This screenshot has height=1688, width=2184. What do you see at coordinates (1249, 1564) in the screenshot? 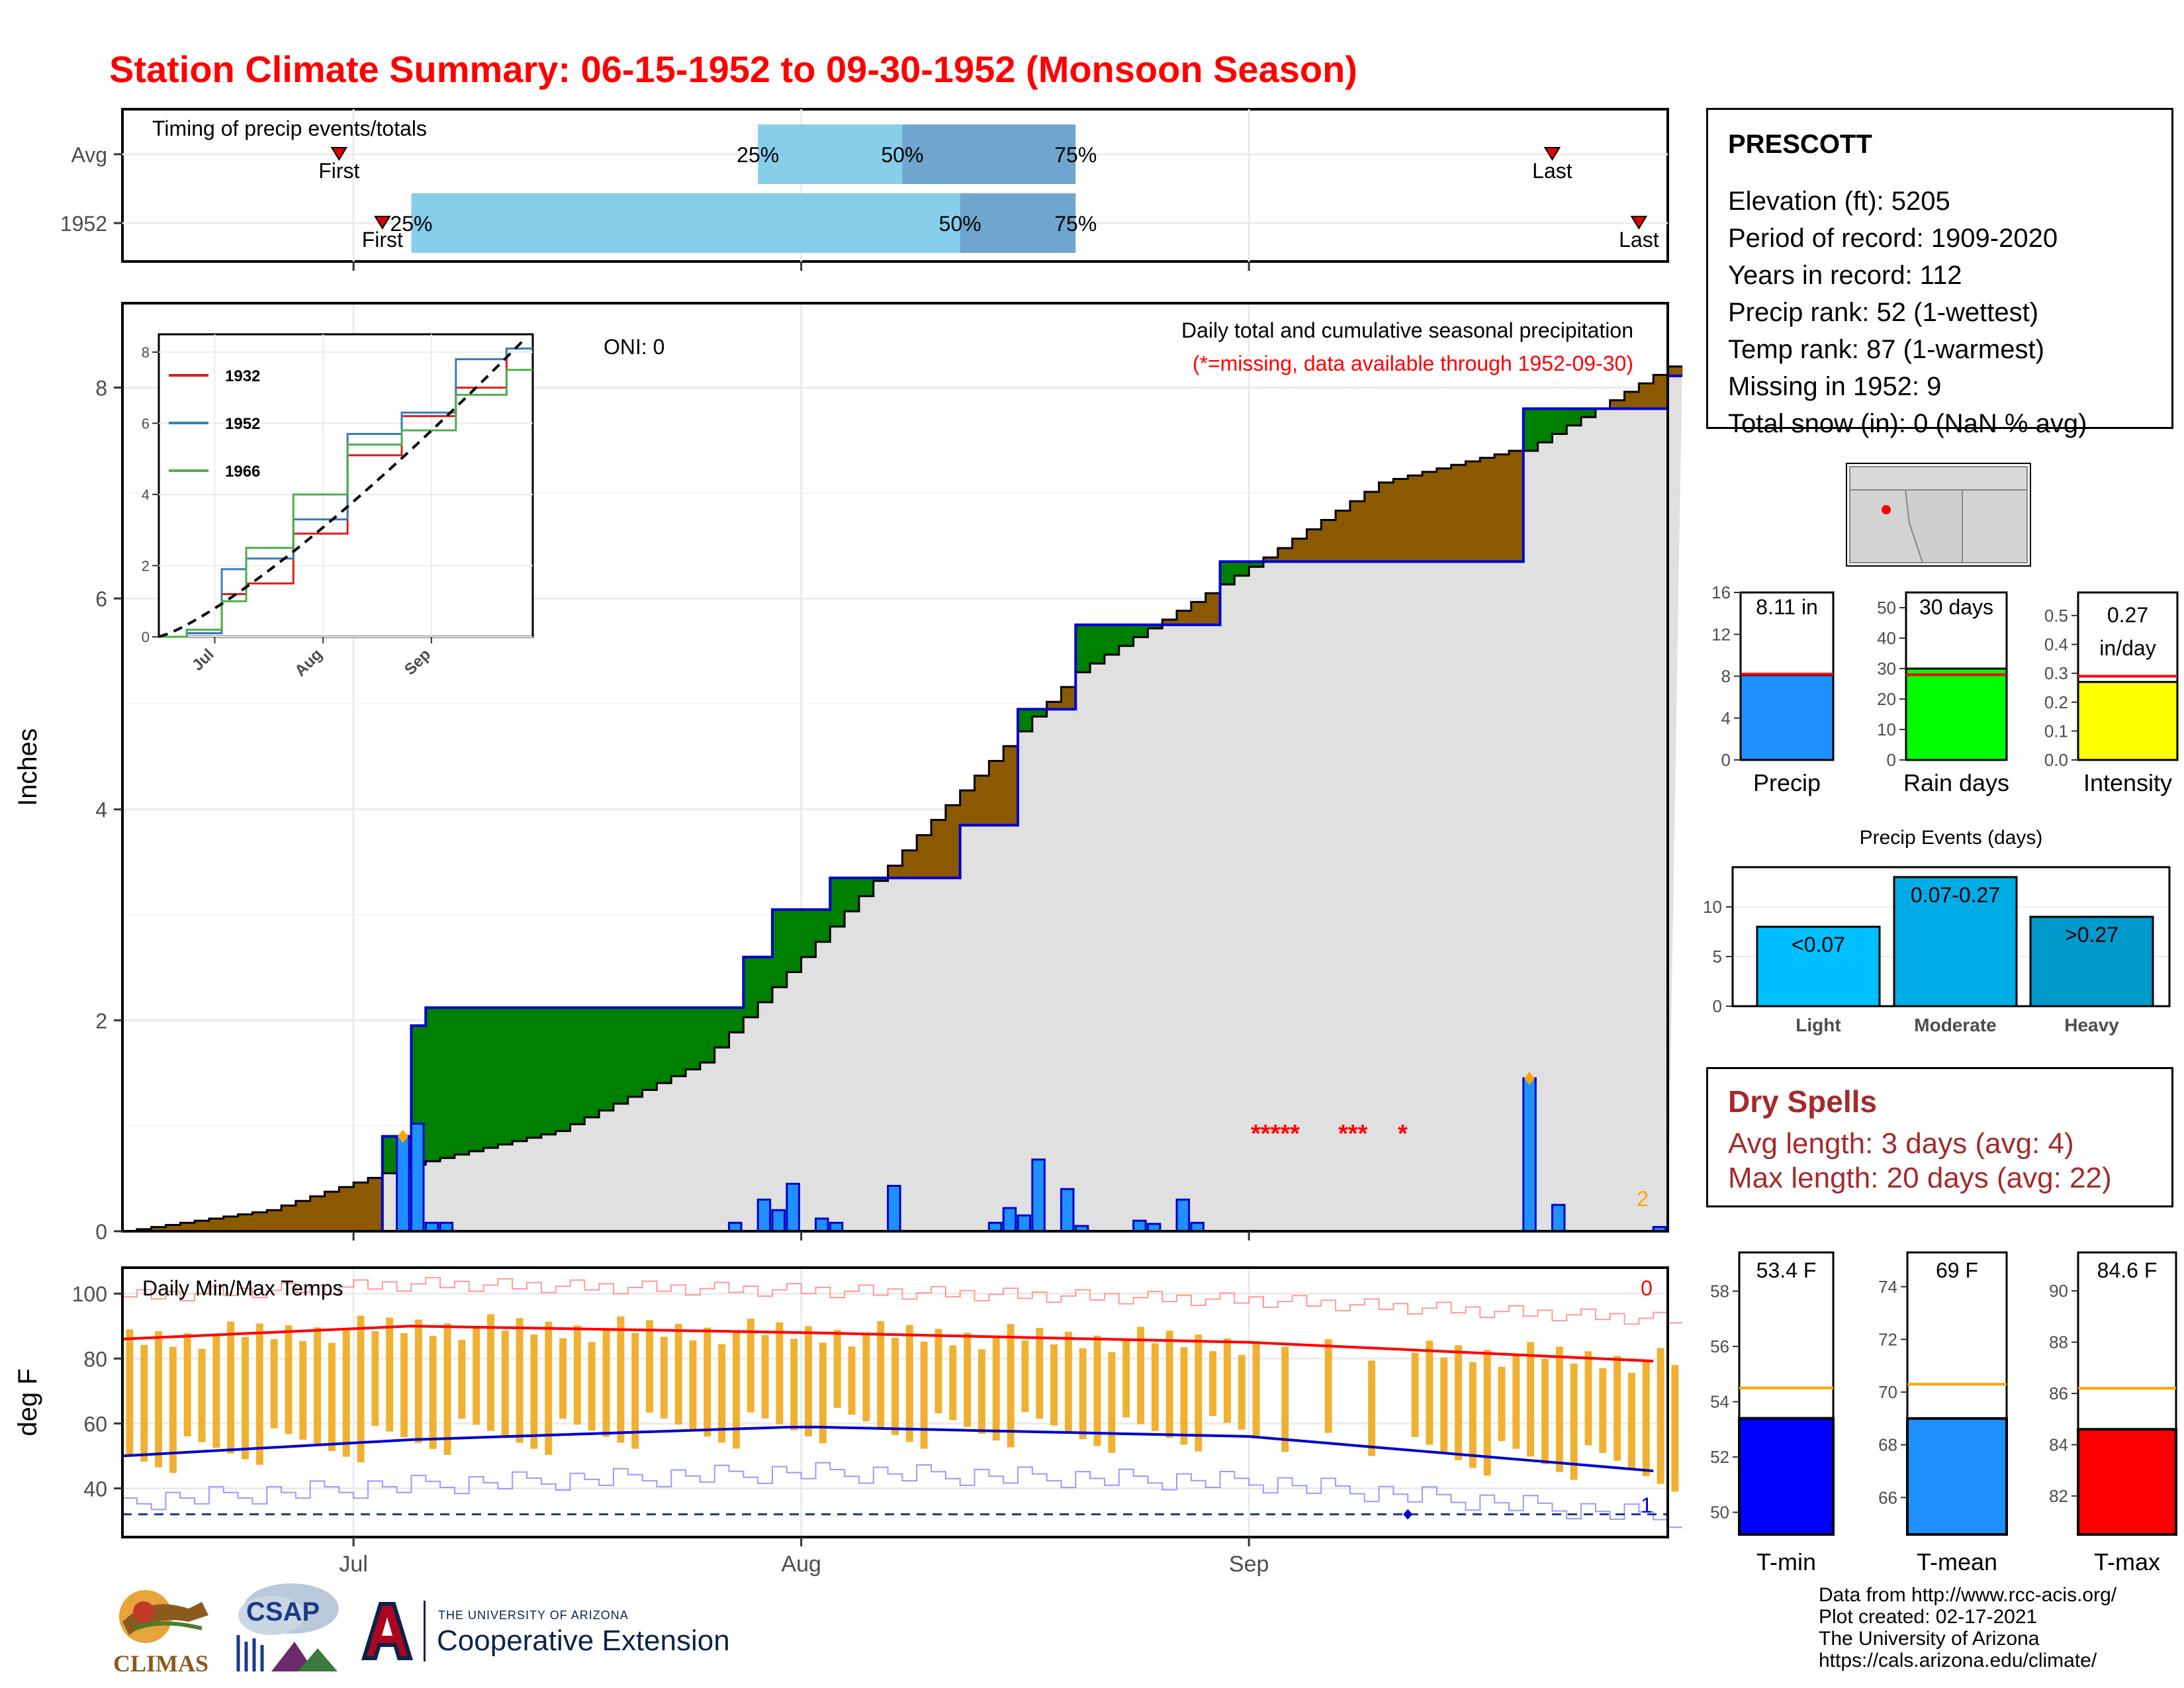
I see `temp-xtick-label: Sep` at bounding box center [1249, 1564].